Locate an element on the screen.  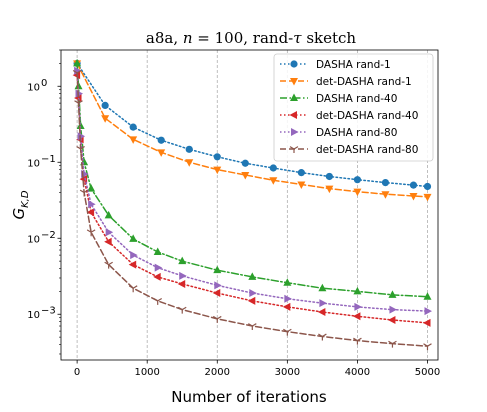
legend-entry: DASHA rand-40 is located at coordinates (338, 99).